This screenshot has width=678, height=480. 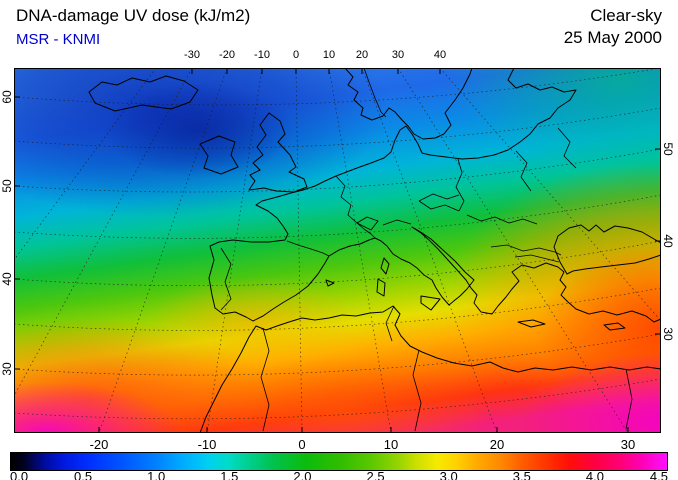 I want to click on low-dose-core, so click(x=199, y=130).